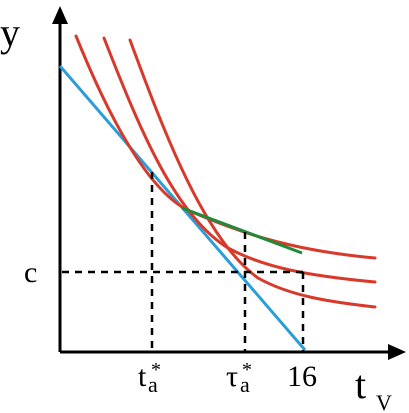 This screenshot has width=409, height=413. Describe the element at coordinates (384, 401) in the screenshot. I see `x-axis-label-subscript: V` at that location.